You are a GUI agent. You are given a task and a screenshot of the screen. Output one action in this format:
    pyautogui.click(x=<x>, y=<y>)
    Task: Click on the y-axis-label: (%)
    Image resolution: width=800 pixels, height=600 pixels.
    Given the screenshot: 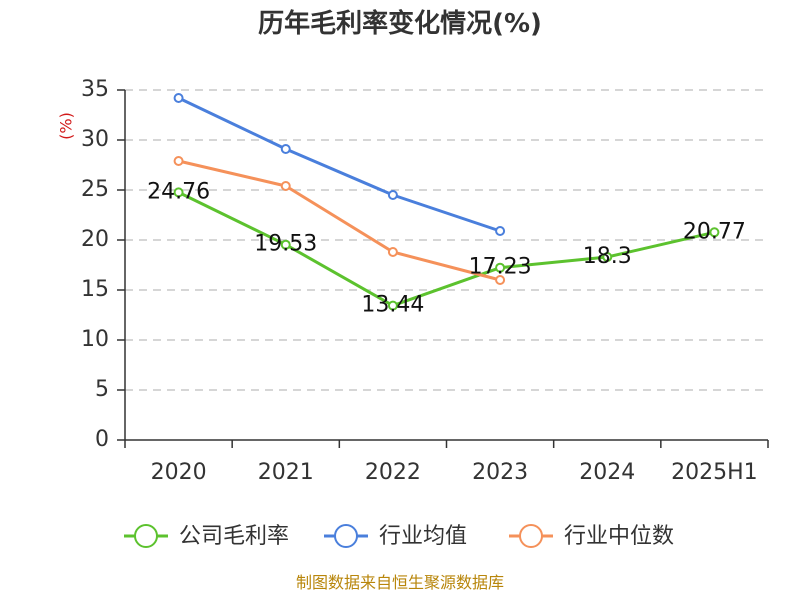 What is the action you would take?
    pyautogui.click(x=66, y=126)
    